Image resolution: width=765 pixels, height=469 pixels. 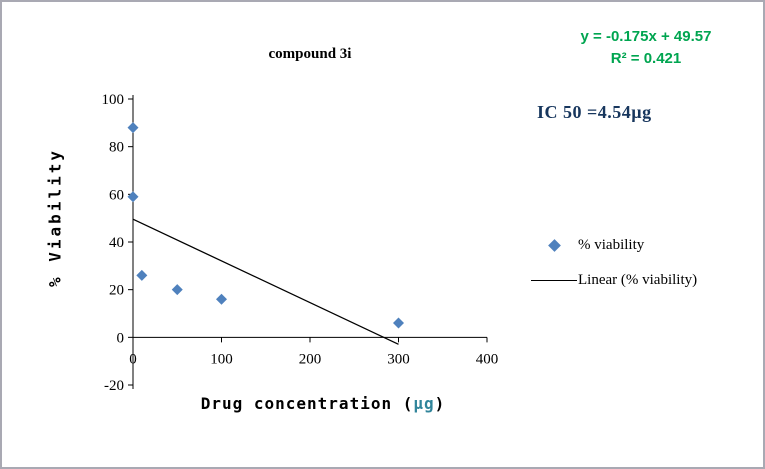 What do you see at coordinates (114, 386) in the screenshot?
I see `y-tick-label: -20` at bounding box center [114, 386].